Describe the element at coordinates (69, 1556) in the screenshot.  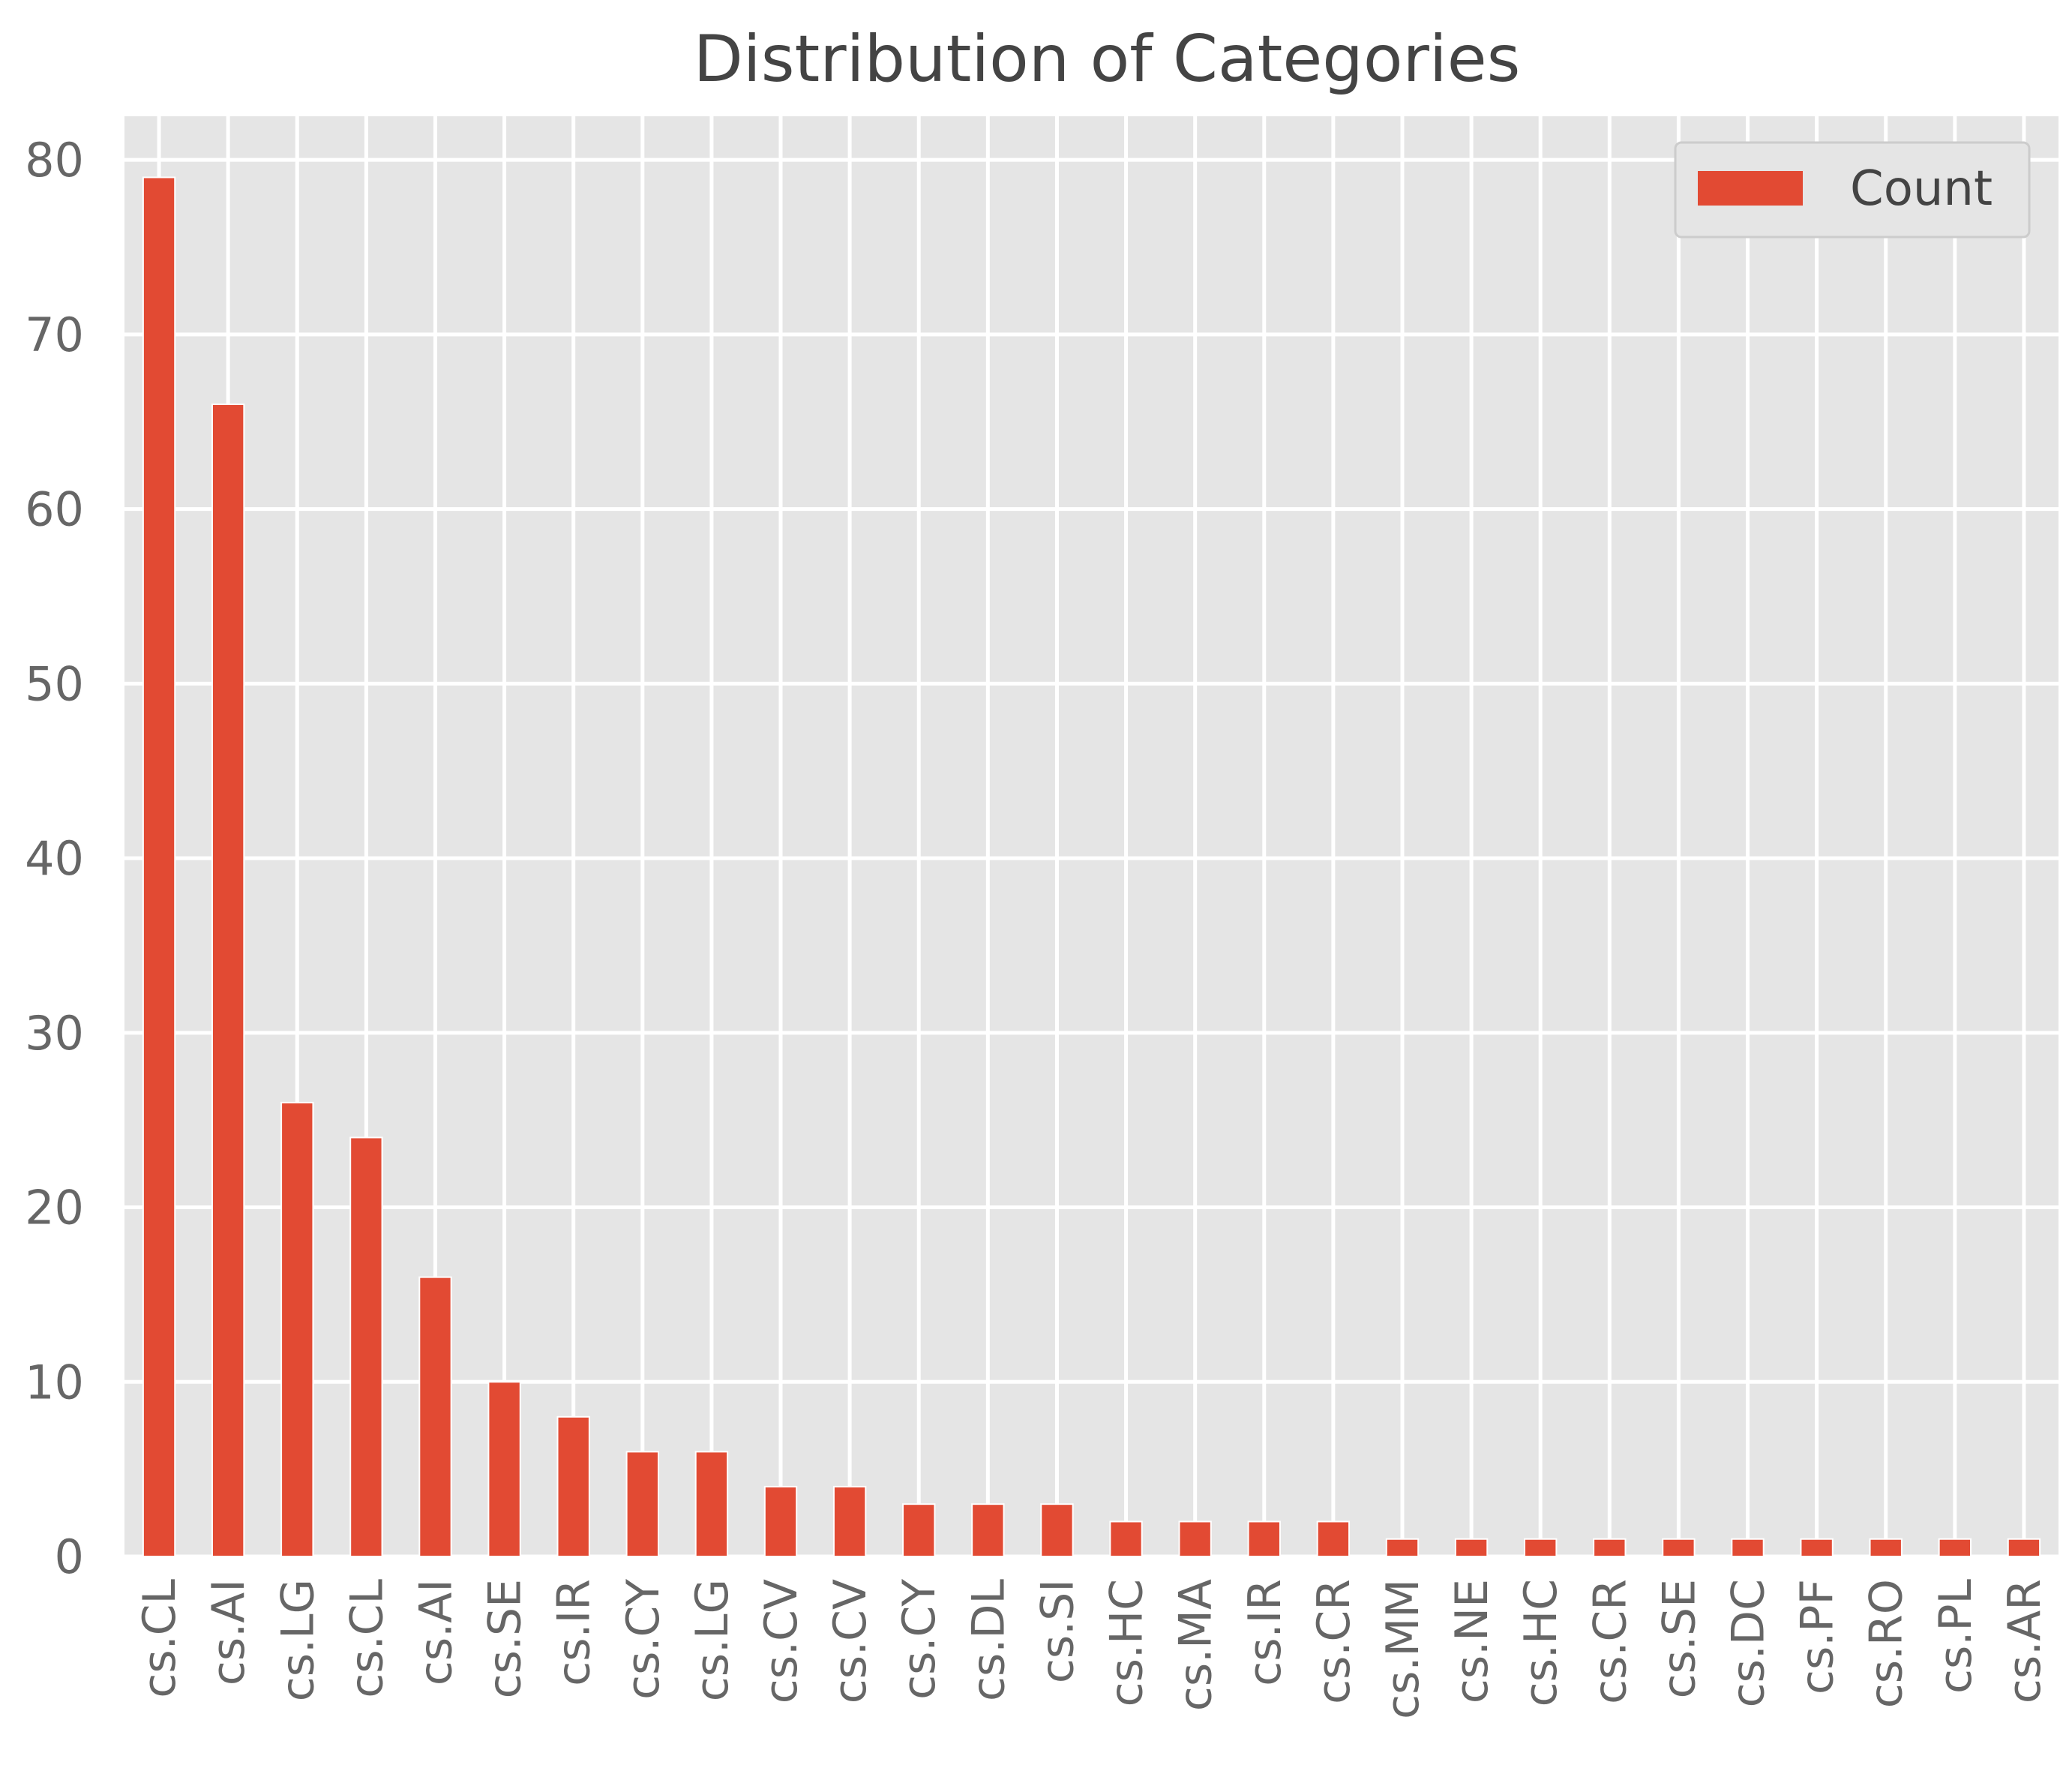
I see `y-tick-label: 0` at that location.